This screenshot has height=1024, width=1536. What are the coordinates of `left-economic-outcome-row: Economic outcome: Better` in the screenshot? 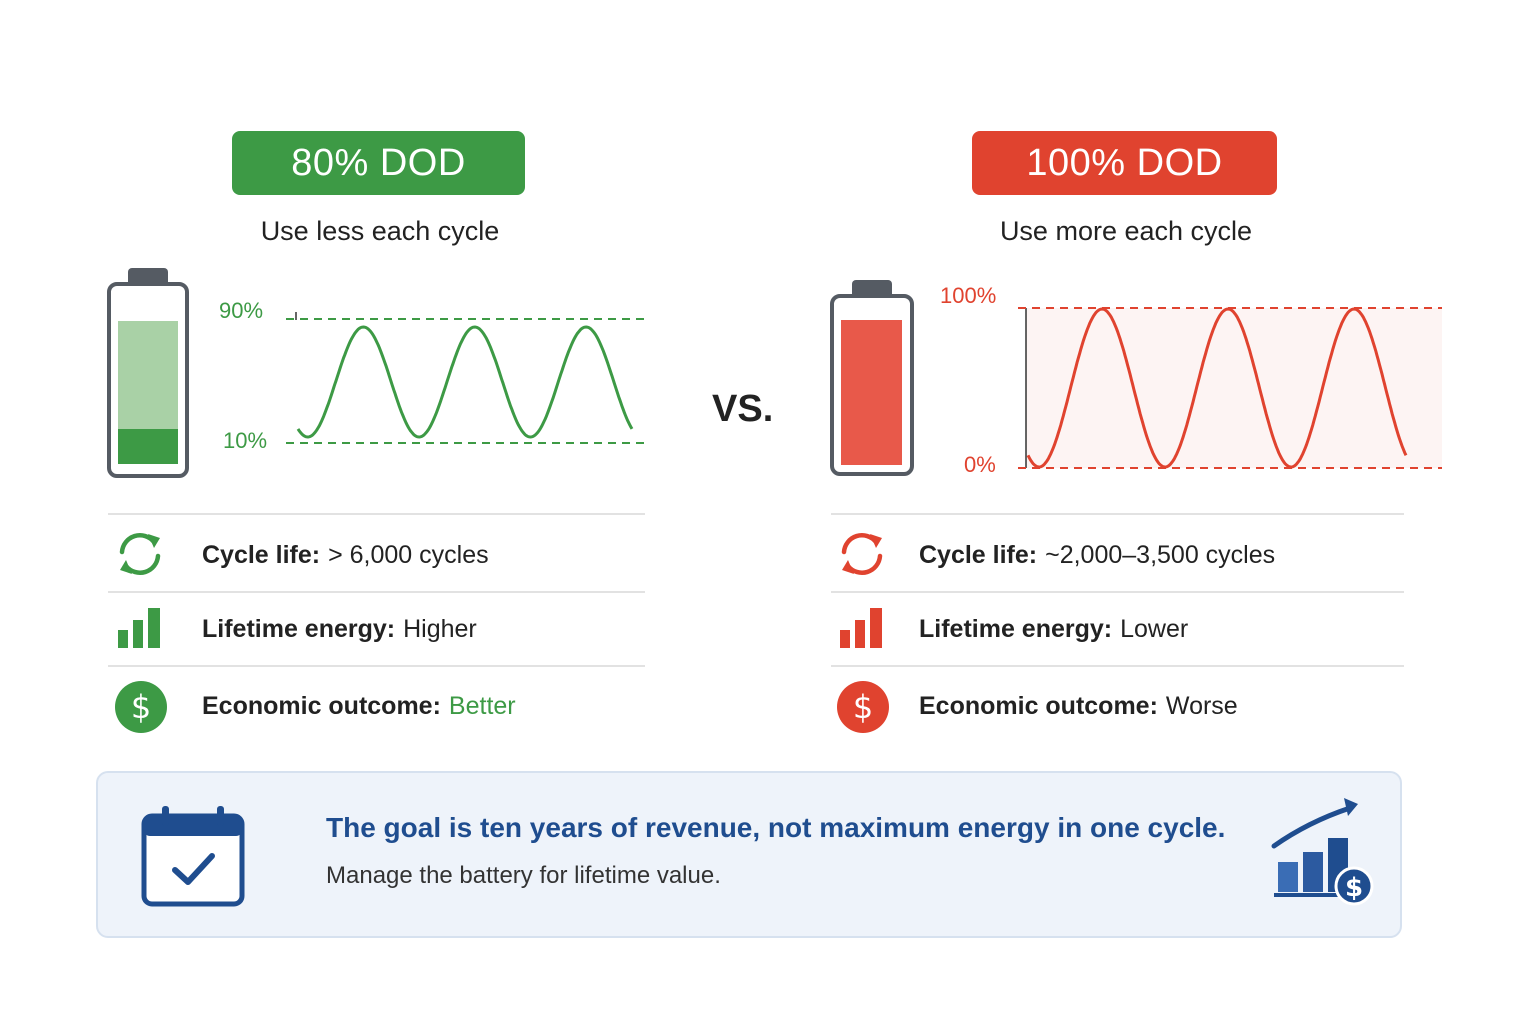 It's located at (359, 706).